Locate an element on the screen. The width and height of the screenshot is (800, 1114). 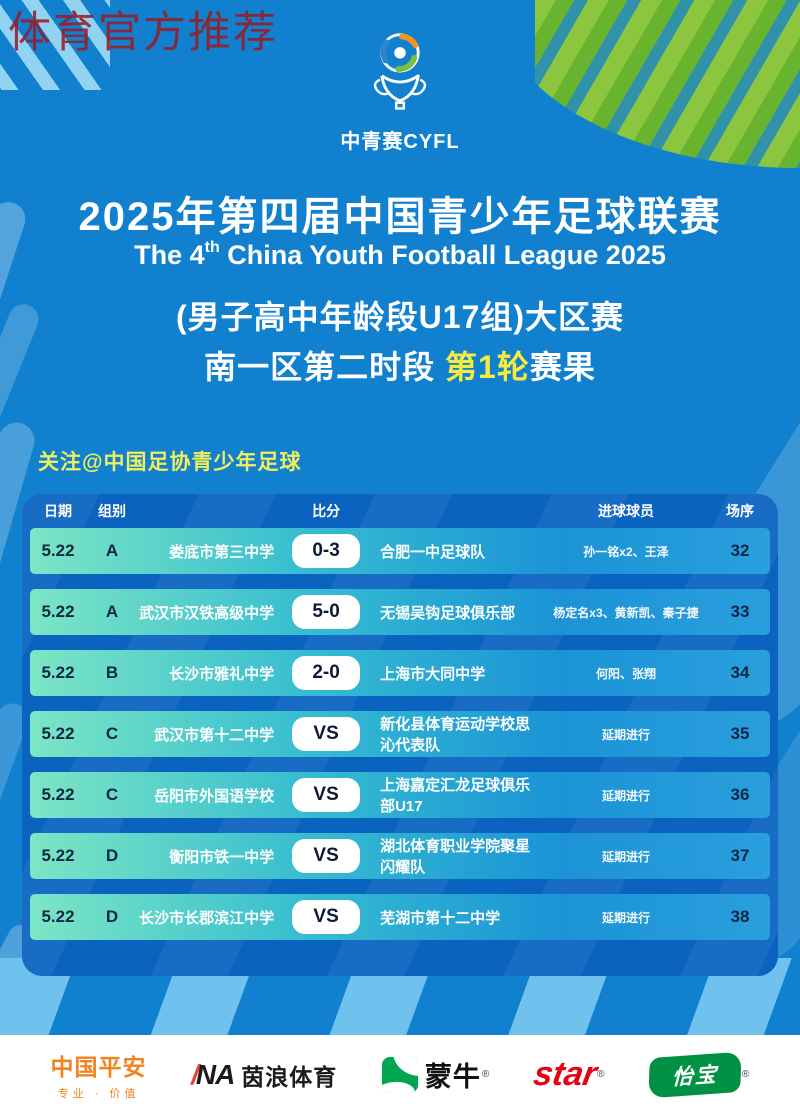
subtitle-round: 南一区第二时段 第1轮赛果 is located at coordinates (400, 365).